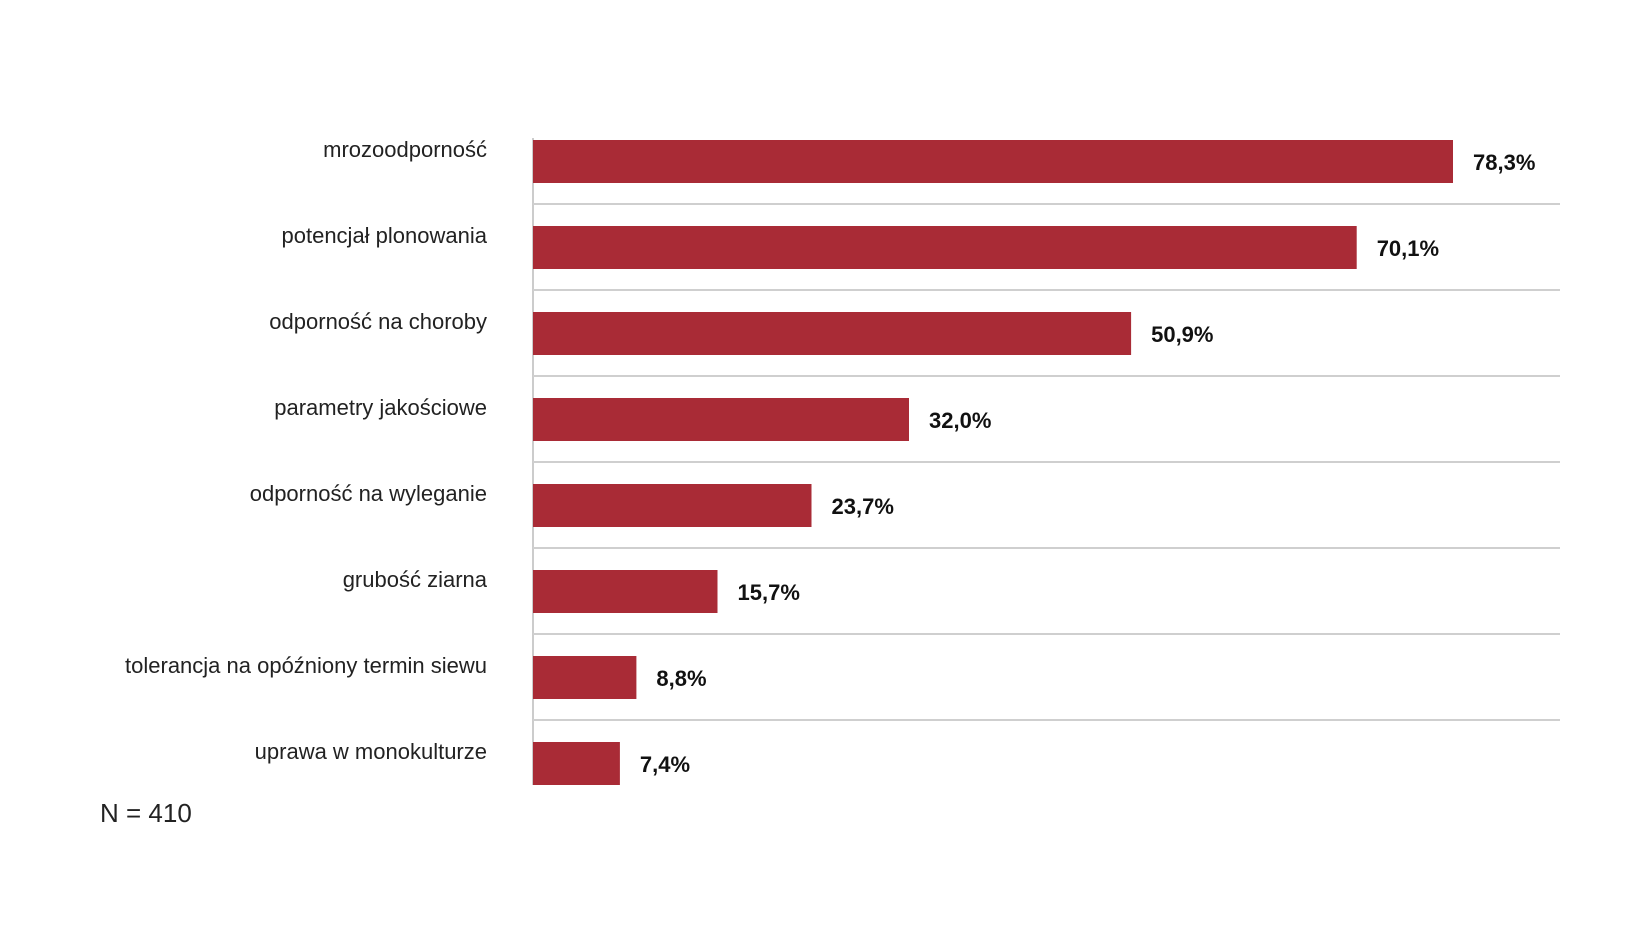  I want to click on category-label: uprawa w monokulturze, so click(371, 751).